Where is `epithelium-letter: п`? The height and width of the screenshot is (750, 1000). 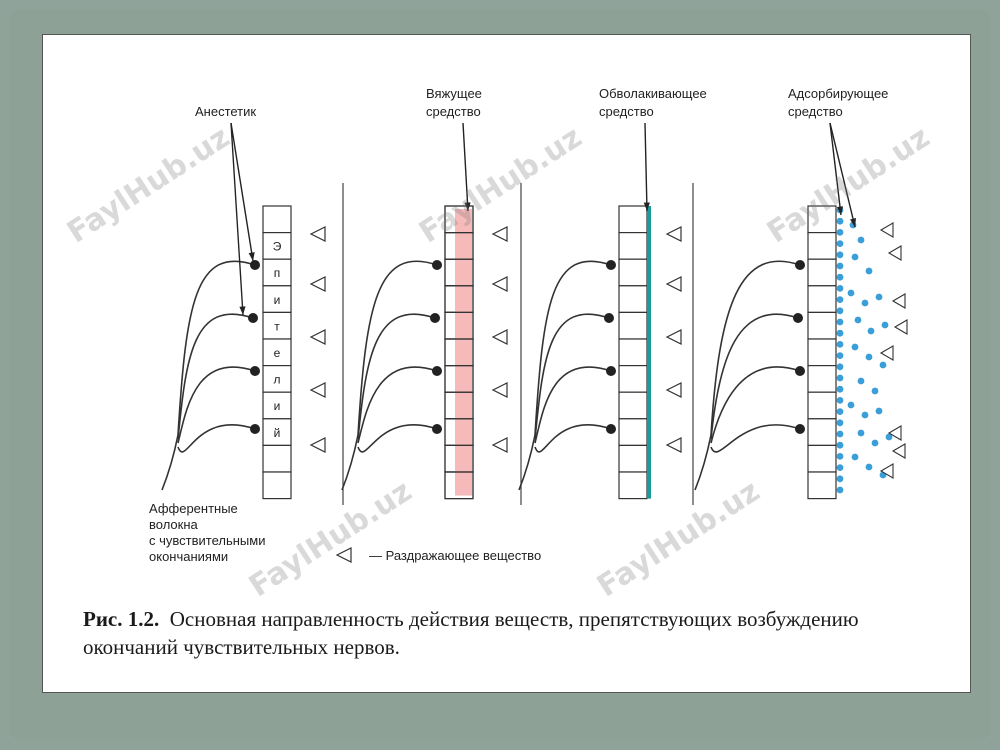
epithelium-letter: п is located at coordinates (277, 273).